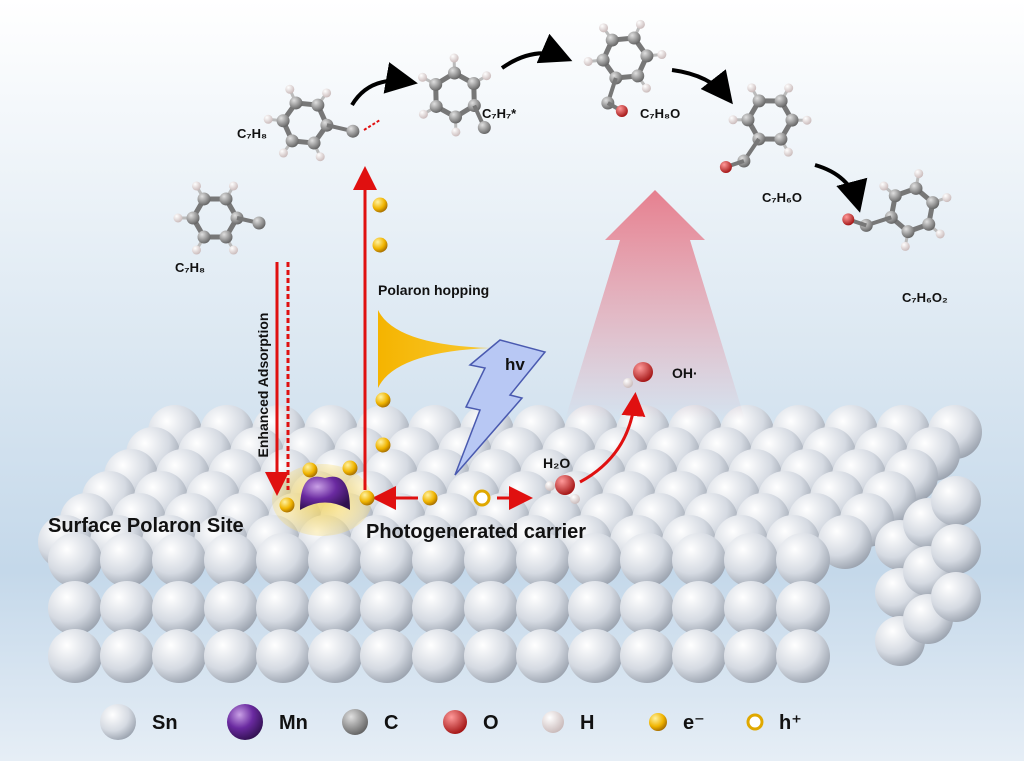 The height and width of the screenshot is (761, 1024). Describe the element at coordinates (556, 463) in the screenshot. I see `water-label: H₂O` at that location.